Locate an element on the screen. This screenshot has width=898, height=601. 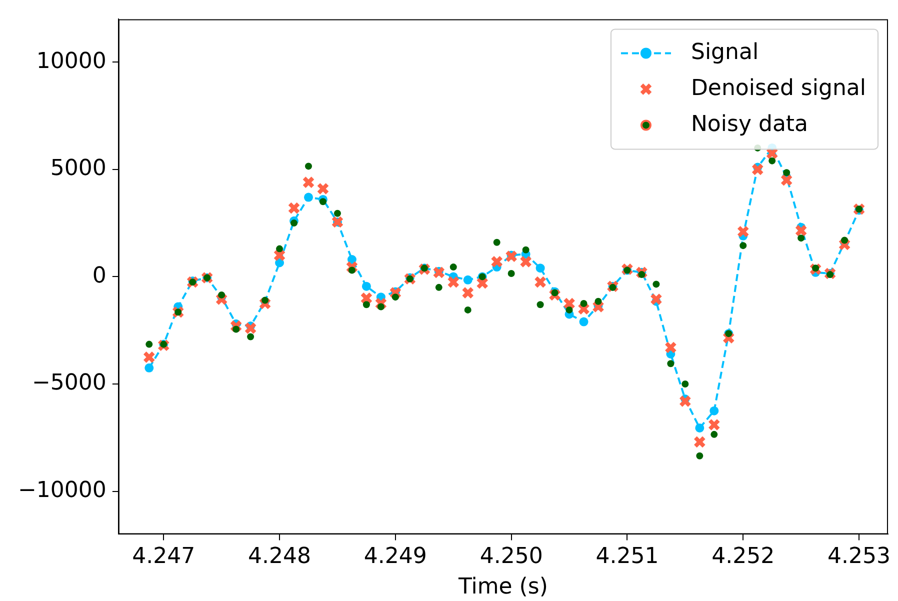
x-tick-label: 4.248 is located at coordinates (280, 557).